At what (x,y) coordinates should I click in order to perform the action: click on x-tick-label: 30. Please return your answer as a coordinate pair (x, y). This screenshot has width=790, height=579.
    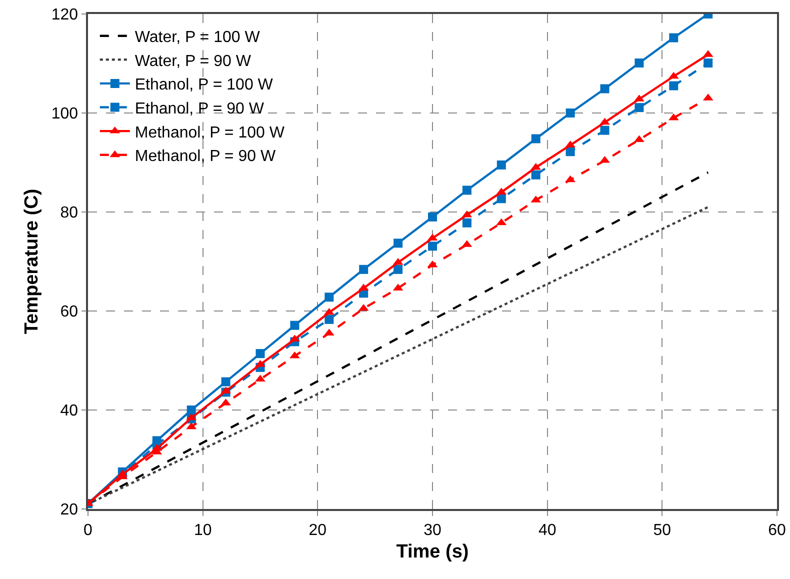
    Looking at the image, I should click on (433, 530).